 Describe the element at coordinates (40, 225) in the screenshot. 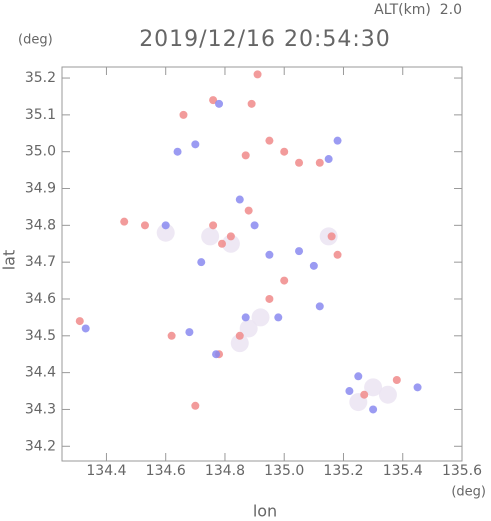

I see `y-tick-label: 34.8` at that location.